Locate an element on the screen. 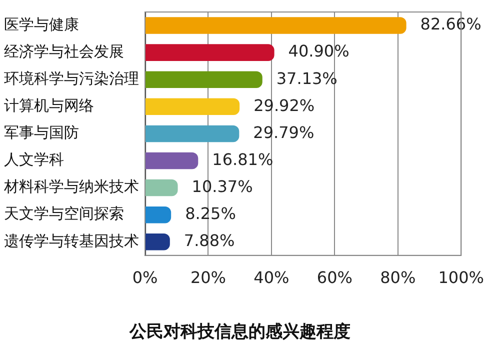  x-tick-label: 20% is located at coordinates (208, 278).